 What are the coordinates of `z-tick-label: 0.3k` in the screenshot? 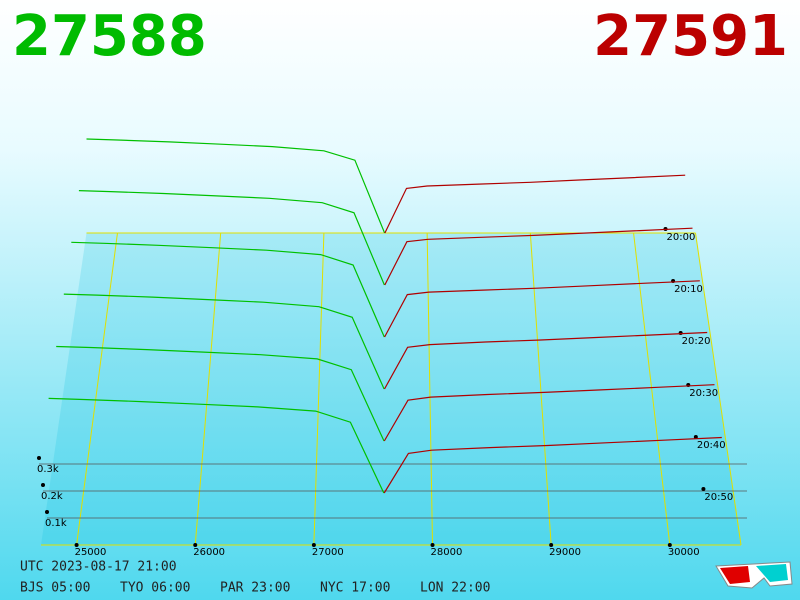 It's located at (48, 469).